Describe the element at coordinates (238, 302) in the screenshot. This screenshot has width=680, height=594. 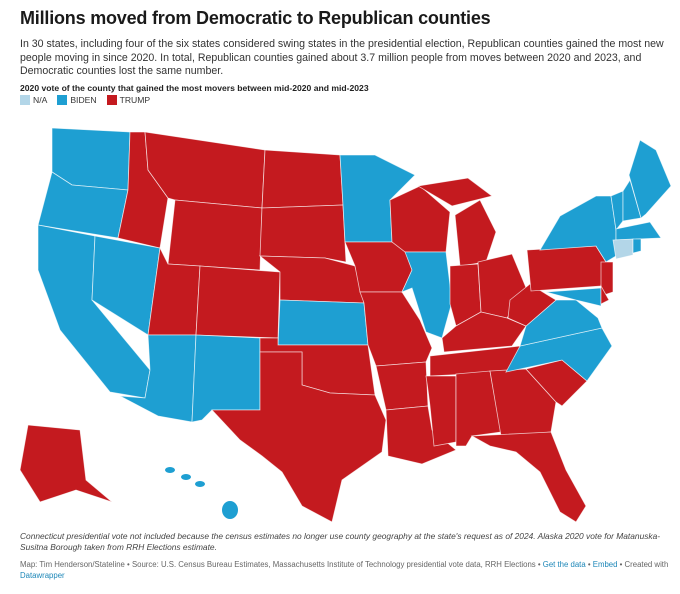
I see `state-co` at that location.